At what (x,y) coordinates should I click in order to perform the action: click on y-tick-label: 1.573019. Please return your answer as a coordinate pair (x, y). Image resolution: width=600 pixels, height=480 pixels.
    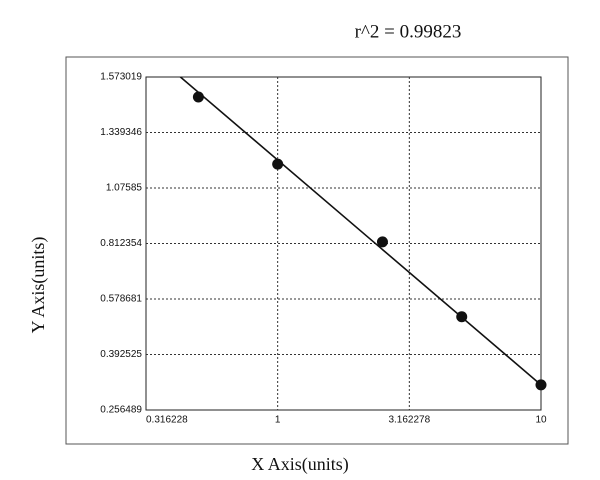
    Looking at the image, I should click on (121, 77).